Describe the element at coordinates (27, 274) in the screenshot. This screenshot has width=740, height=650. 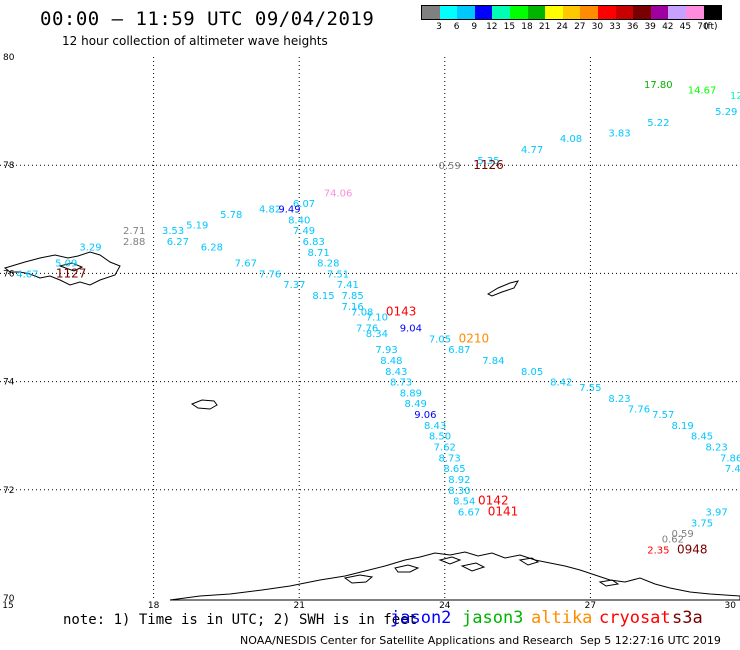
I see `wave-height-value: 4.67` at that location.